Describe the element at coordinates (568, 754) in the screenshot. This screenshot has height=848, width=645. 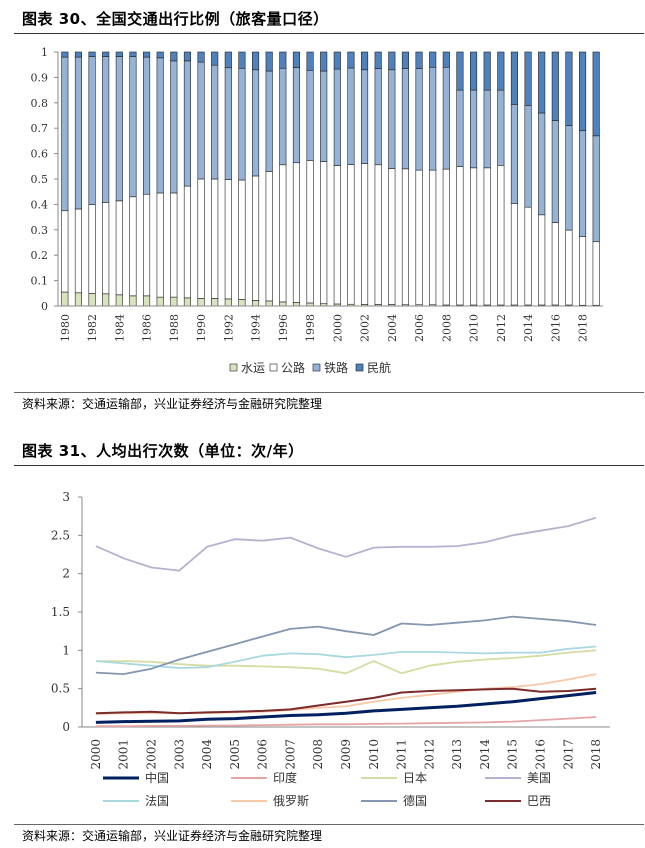
I see `x-tick-label: 2017` at that location.